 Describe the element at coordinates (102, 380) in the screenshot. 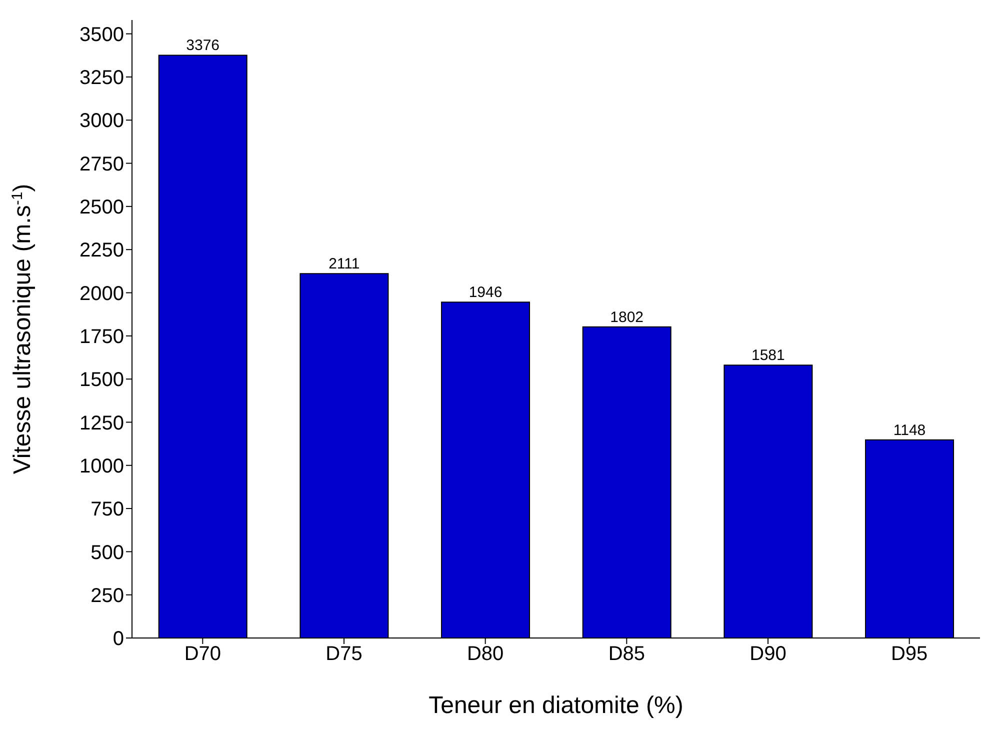

I see `y-tick-label: 1500` at that location.